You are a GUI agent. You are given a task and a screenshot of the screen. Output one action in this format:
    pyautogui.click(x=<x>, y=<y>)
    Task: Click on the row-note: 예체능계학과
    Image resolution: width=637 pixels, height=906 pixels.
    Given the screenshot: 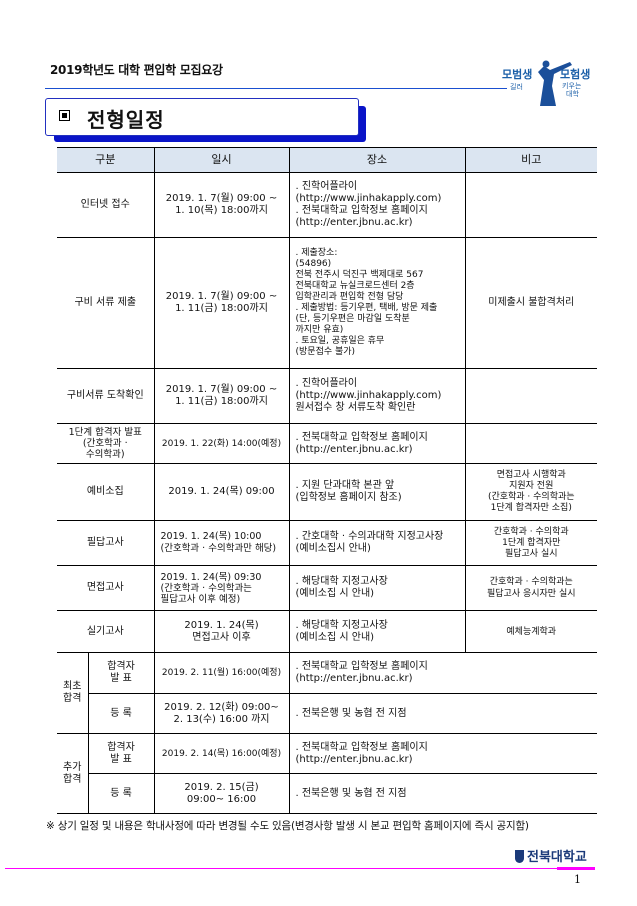 What is the action you would take?
    pyautogui.click(x=530, y=631)
    